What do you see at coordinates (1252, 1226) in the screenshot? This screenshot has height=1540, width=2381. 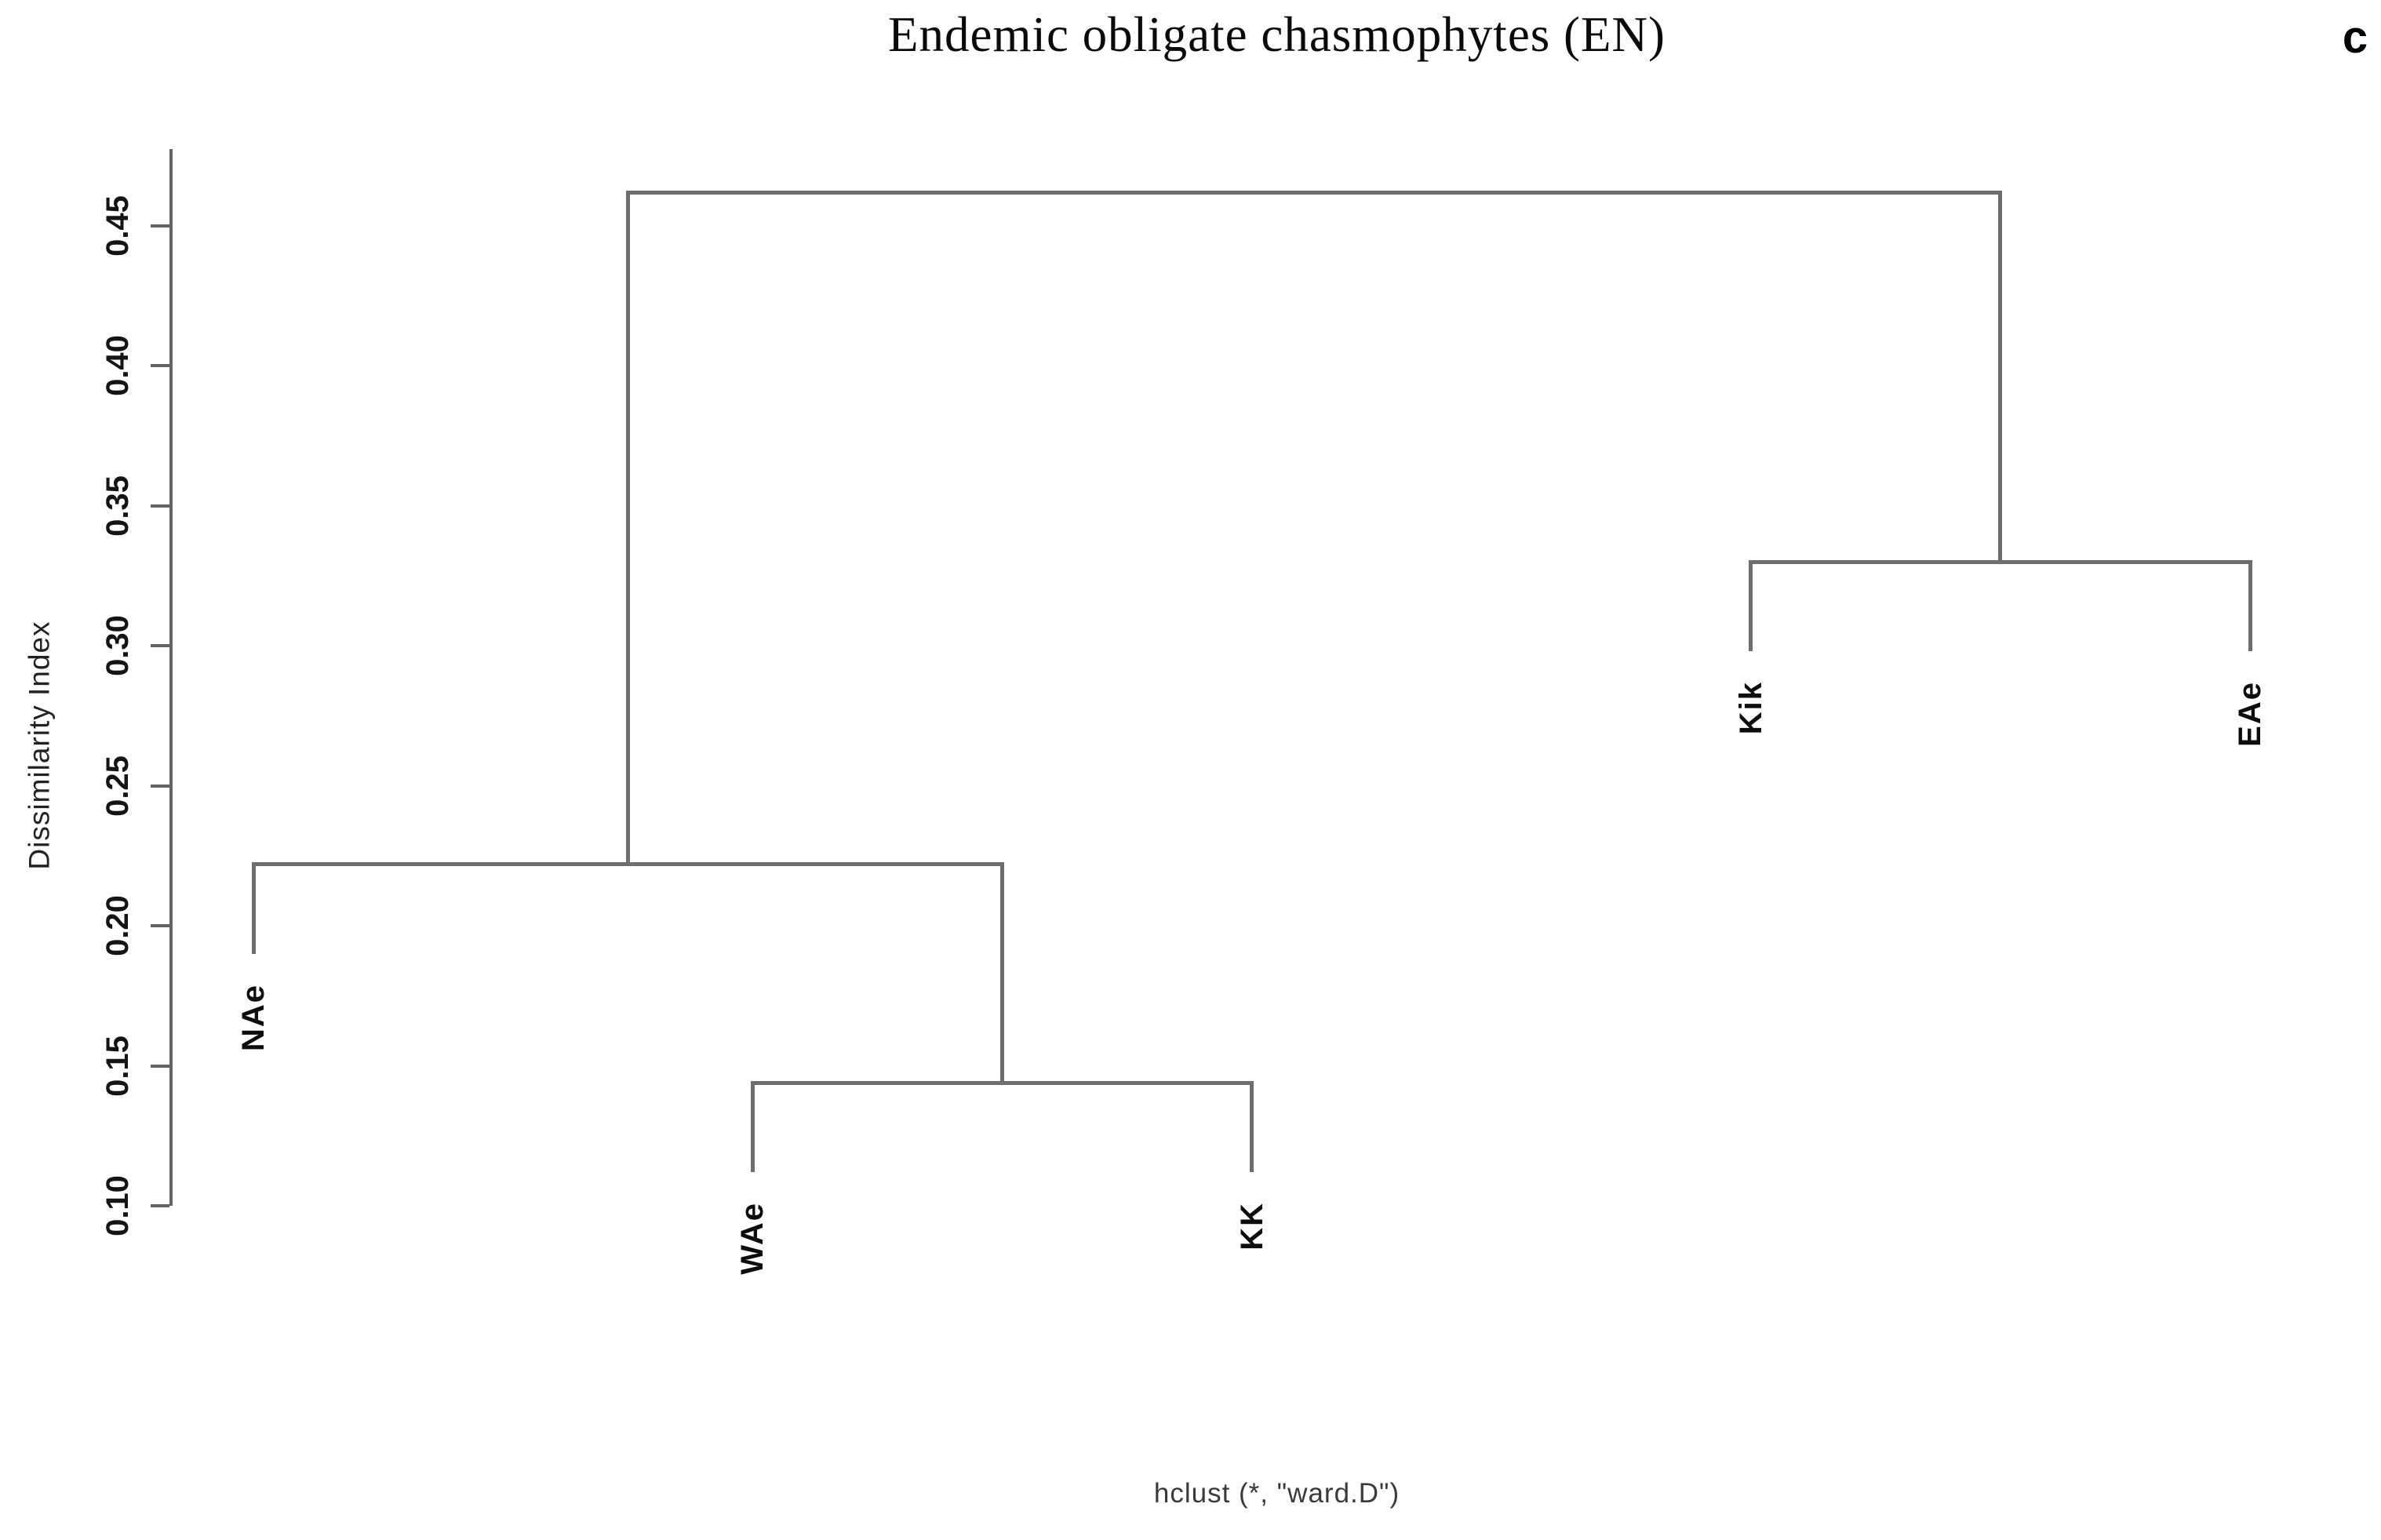 I see `leaf-label-KK: KK` at bounding box center [1252, 1226].